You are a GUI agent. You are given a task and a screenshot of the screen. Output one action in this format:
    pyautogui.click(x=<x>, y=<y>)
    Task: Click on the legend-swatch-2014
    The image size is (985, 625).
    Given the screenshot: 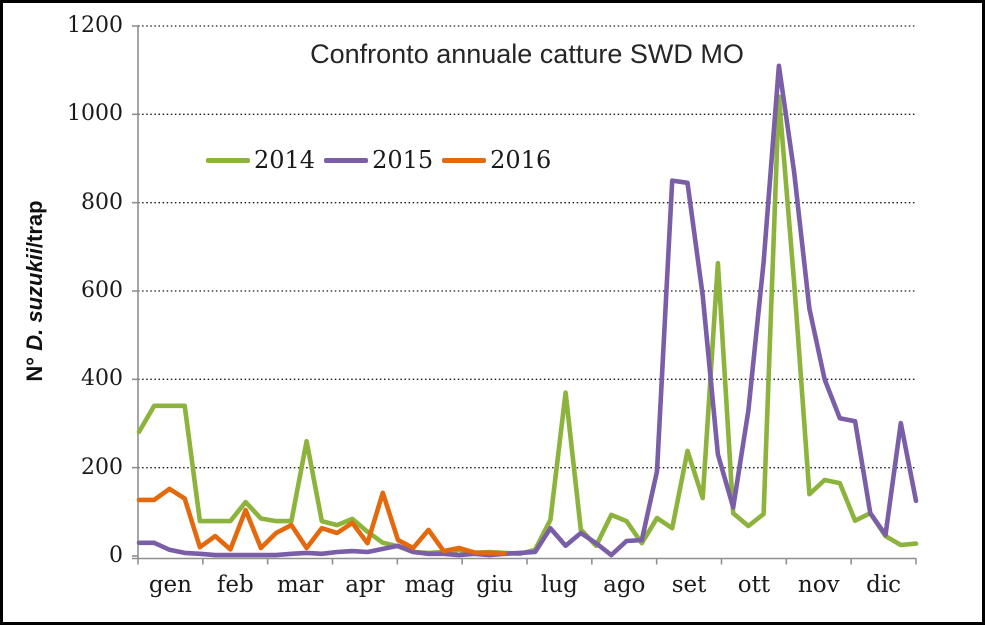 What is the action you would take?
    pyautogui.click(x=228, y=160)
    